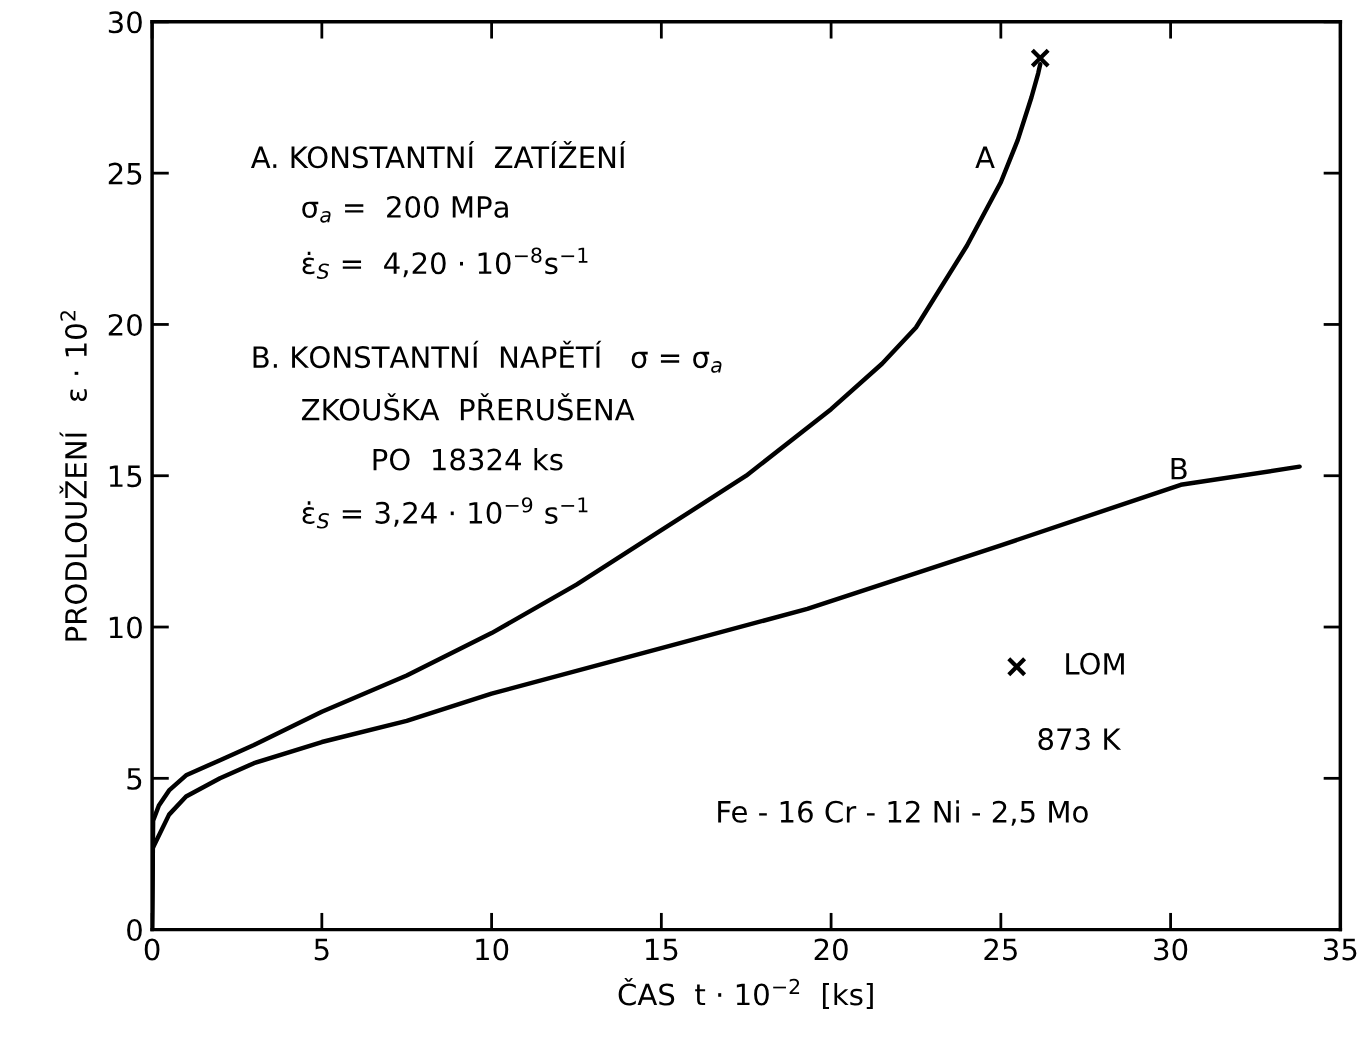  What do you see at coordinates (125, 22) in the screenshot?
I see `y-tick-label: 30` at bounding box center [125, 22].